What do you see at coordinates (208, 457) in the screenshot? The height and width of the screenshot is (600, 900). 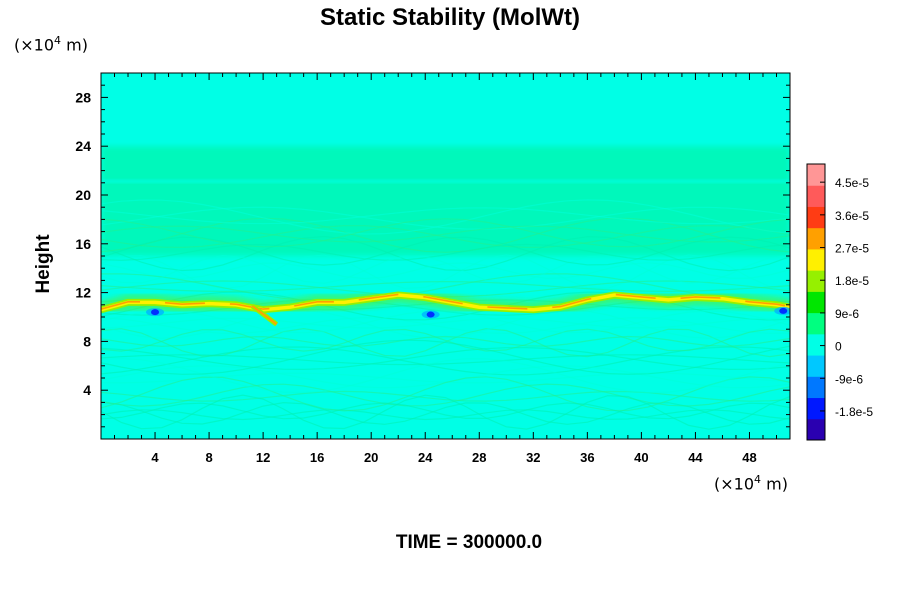 I see `x-tick-label: 8` at bounding box center [208, 457].